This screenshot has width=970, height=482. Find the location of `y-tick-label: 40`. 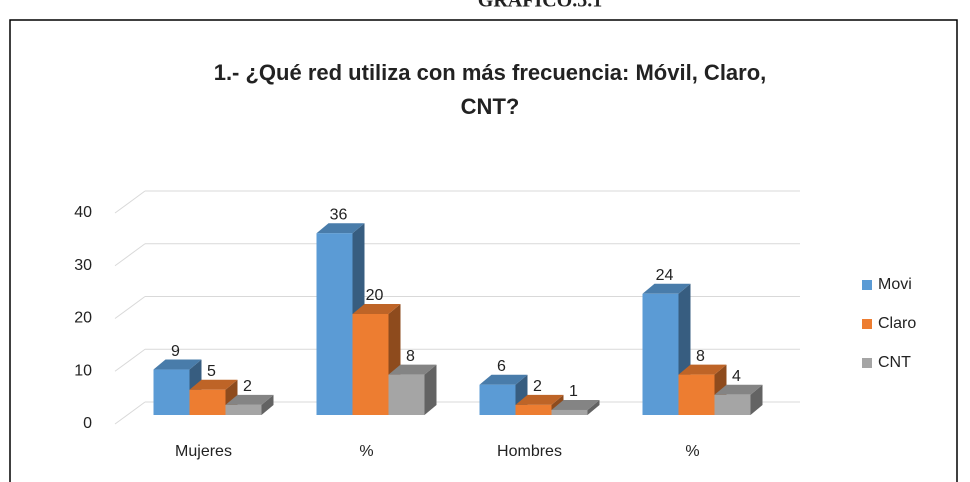

y-tick-label: 40 is located at coordinates (83, 212).